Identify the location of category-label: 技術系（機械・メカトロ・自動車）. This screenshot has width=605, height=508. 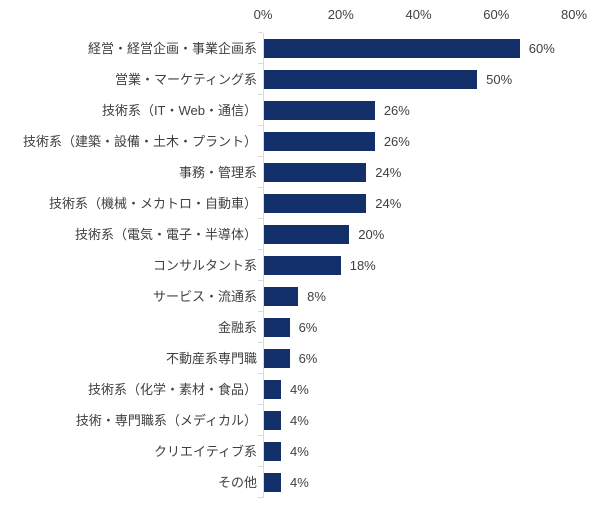
(152, 203).